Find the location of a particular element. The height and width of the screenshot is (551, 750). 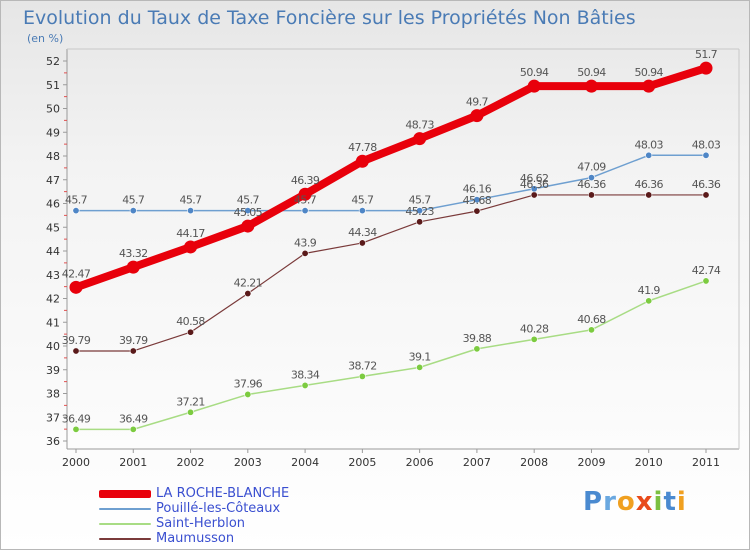

x-tick-label: 2007 is located at coordinates (477, 462).